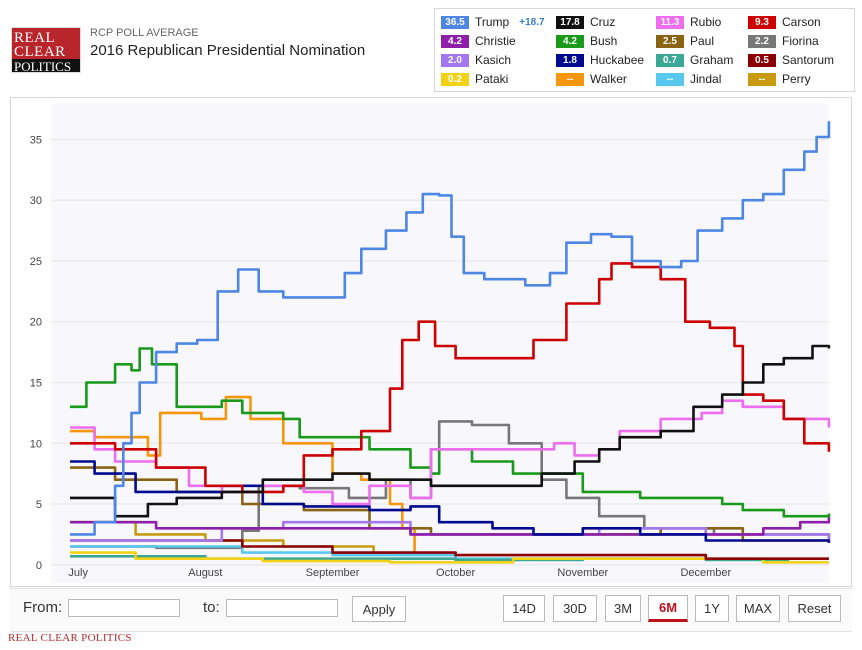 The width and height of the screenshot is (862, 650). Describe the element at coordinates (668, 608) in the screenshot. I see `range-6m-button: 6M` at that location.